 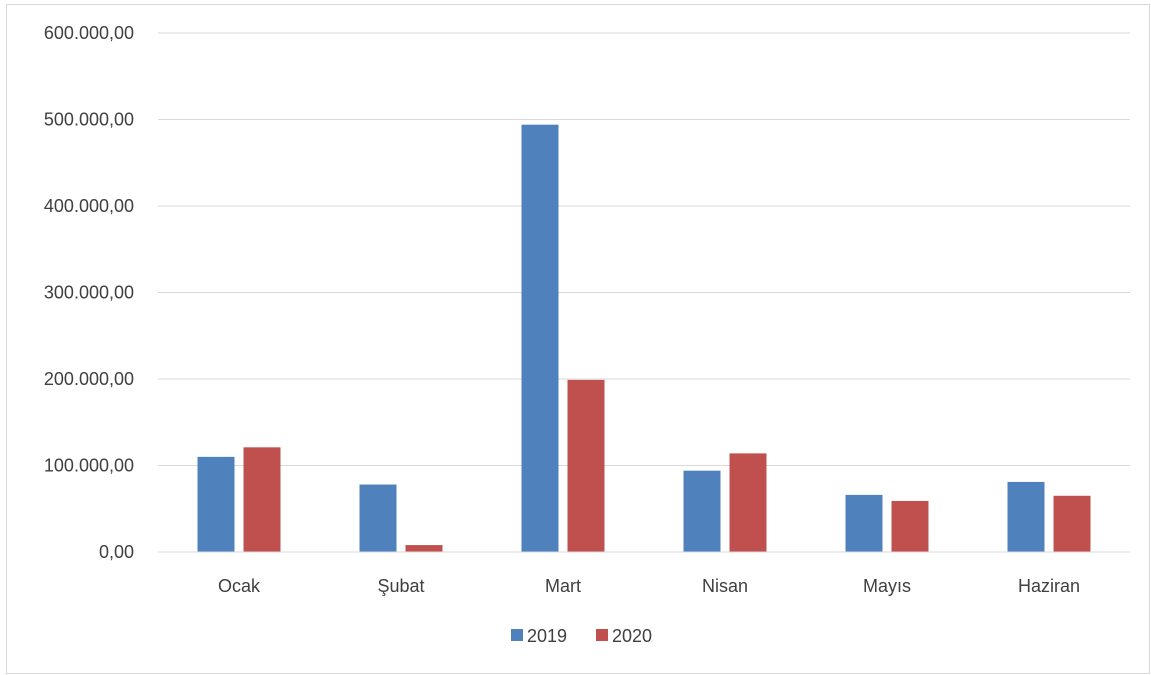 I want to click on x-tick-label: Mayıs, so click(x=887, y=586).